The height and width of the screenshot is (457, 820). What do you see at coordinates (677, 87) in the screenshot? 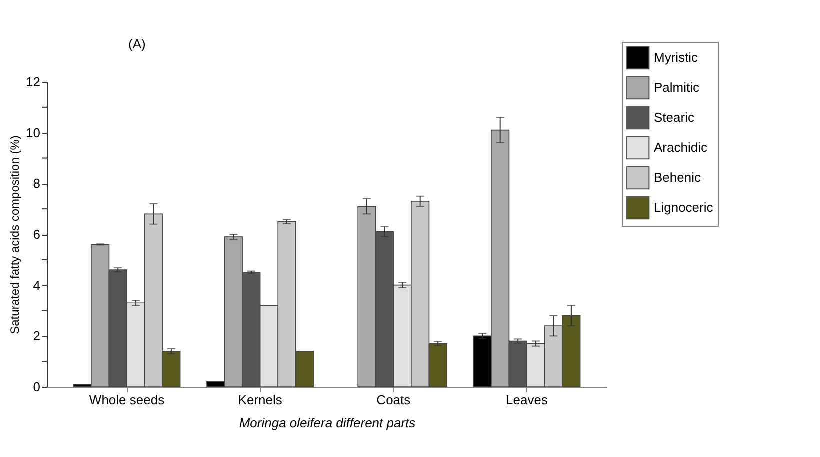
I see `legend-label: Palmitic` at bounding box center [677, 87].